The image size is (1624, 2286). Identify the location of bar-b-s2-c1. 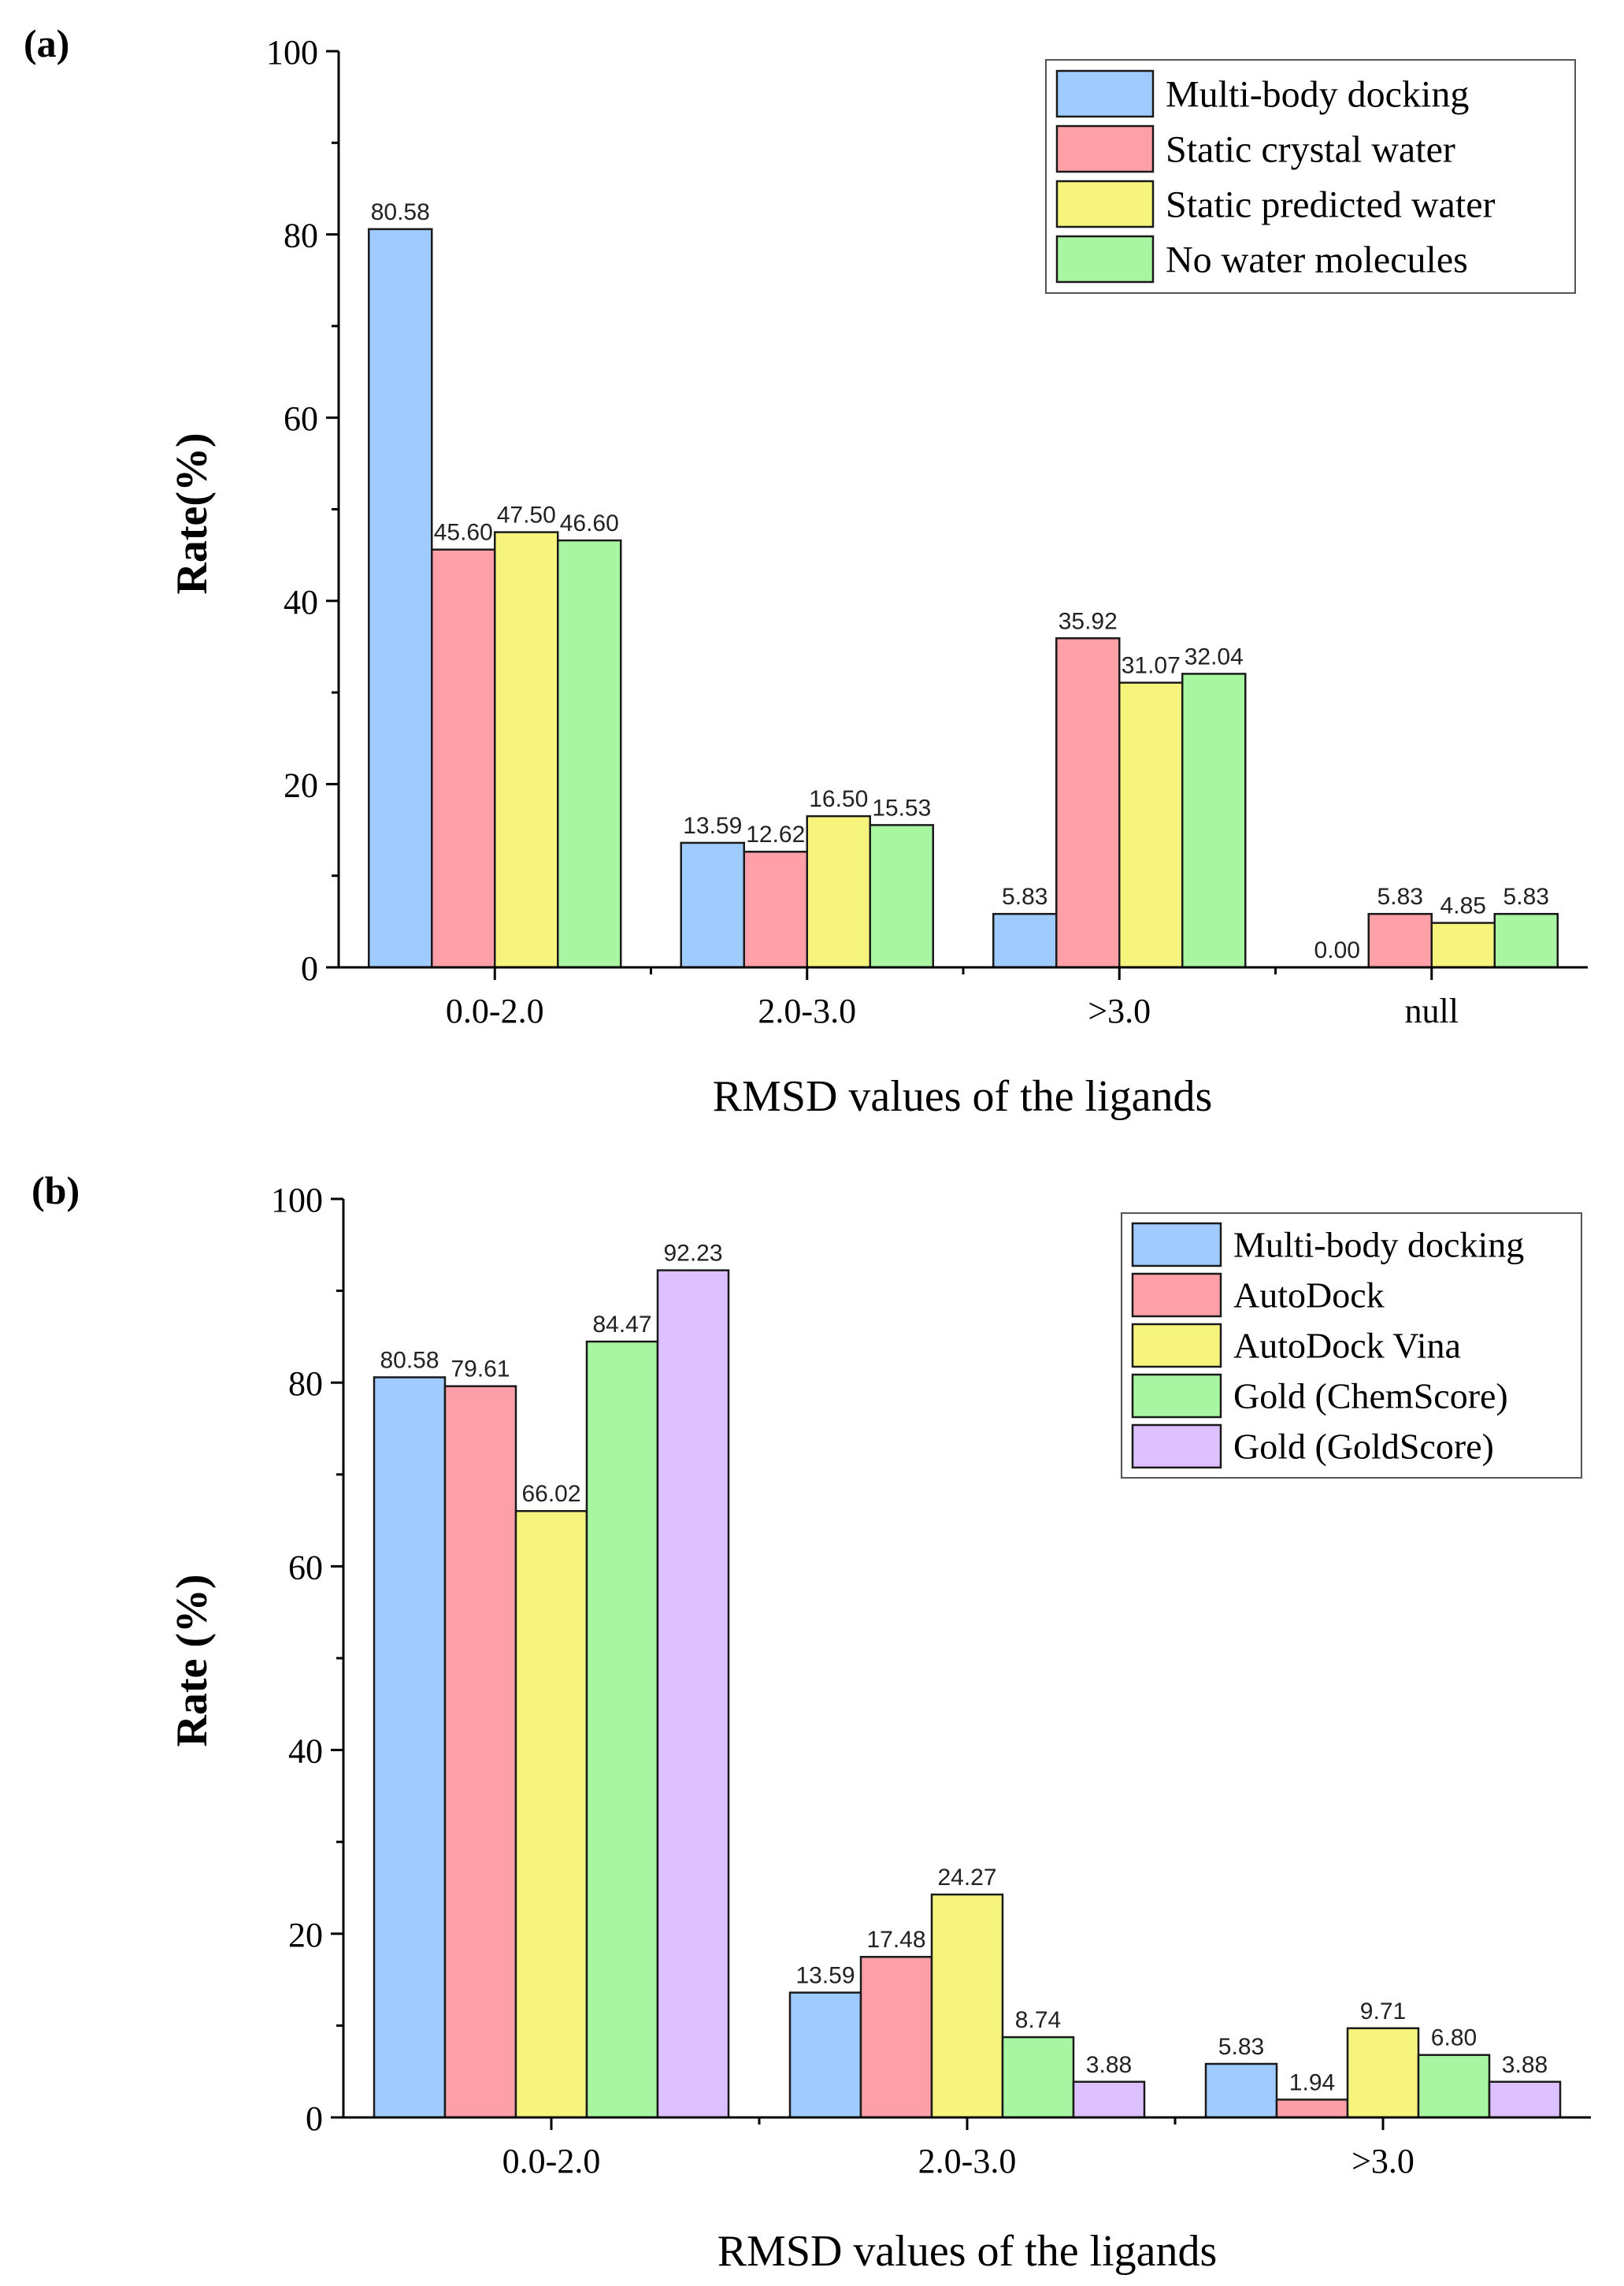
(967, 2006).